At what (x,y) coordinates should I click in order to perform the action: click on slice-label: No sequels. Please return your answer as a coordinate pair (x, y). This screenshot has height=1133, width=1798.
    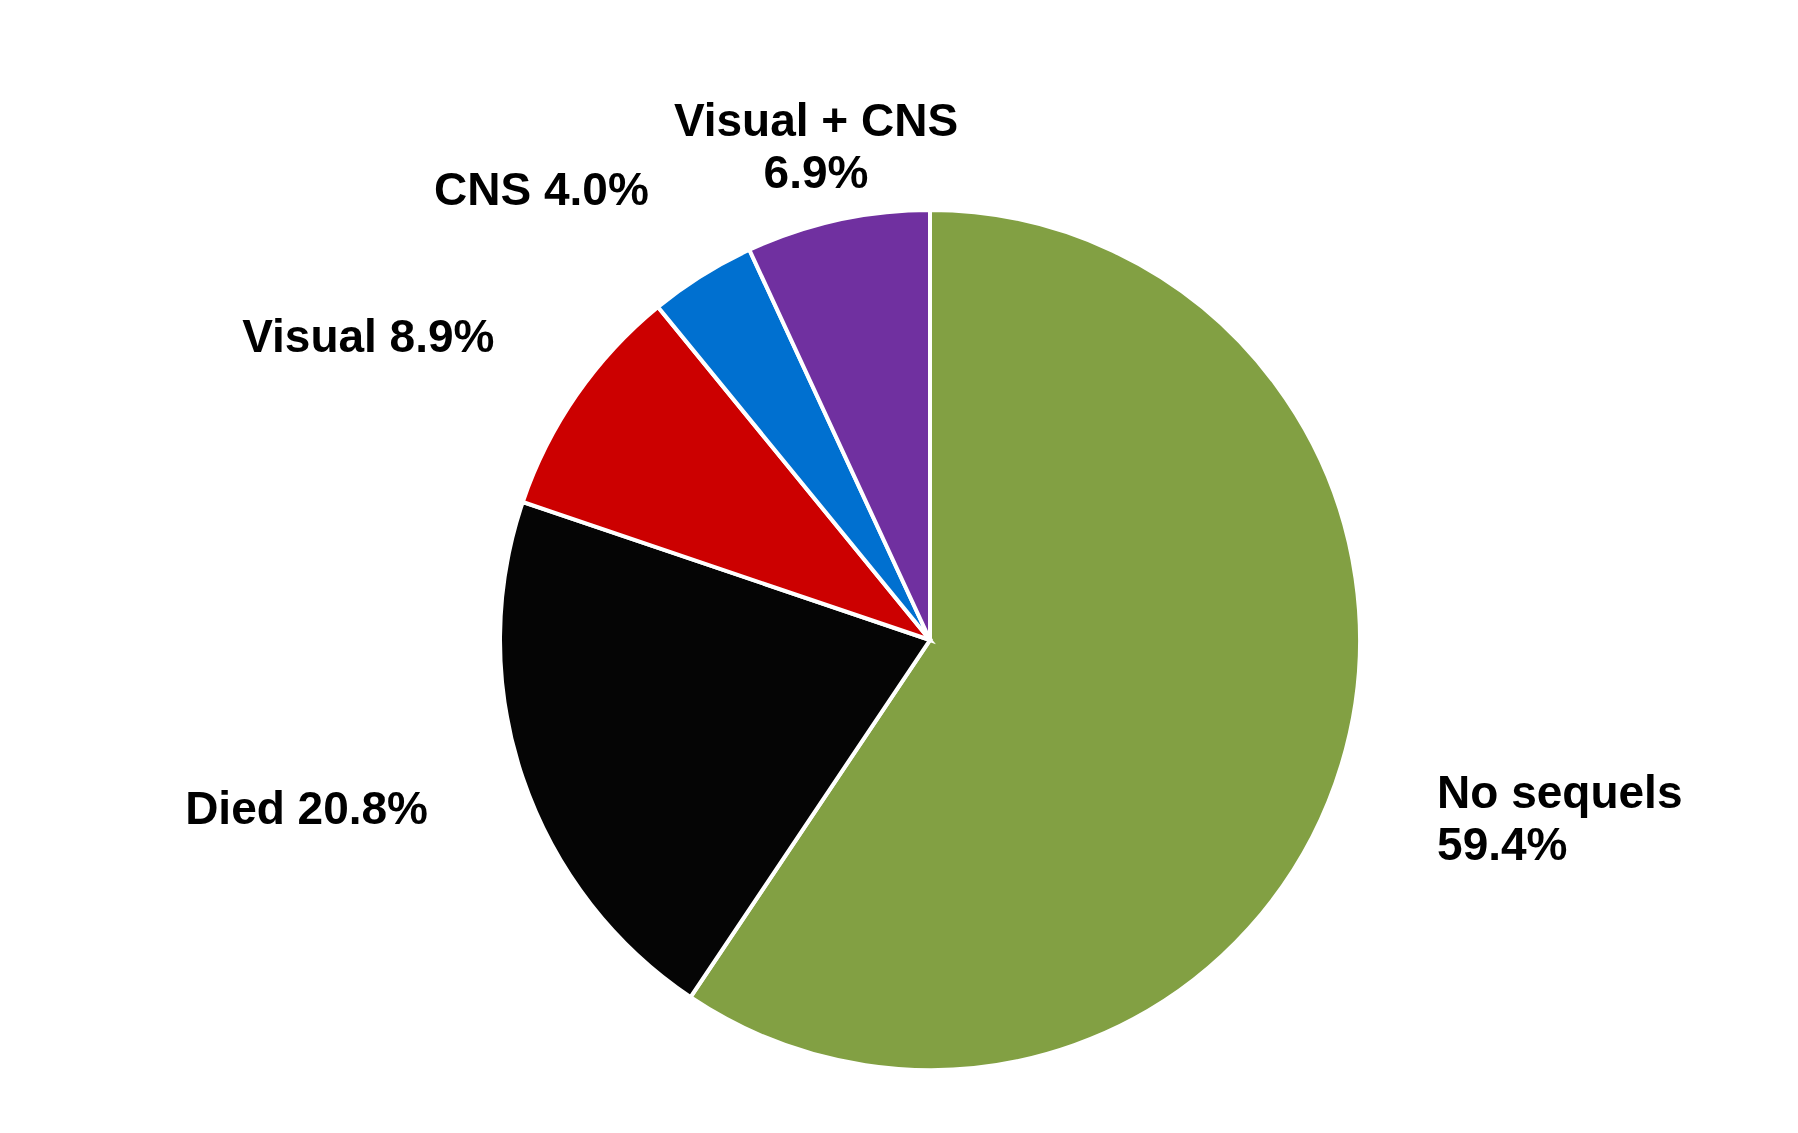
    Looking at the image, I should click on (1560, 792).